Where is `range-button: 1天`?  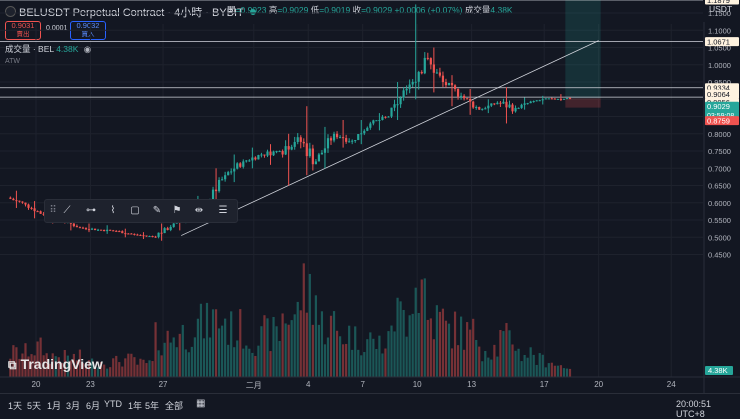 range-button: 1天 is located at coordinates (15, 406).